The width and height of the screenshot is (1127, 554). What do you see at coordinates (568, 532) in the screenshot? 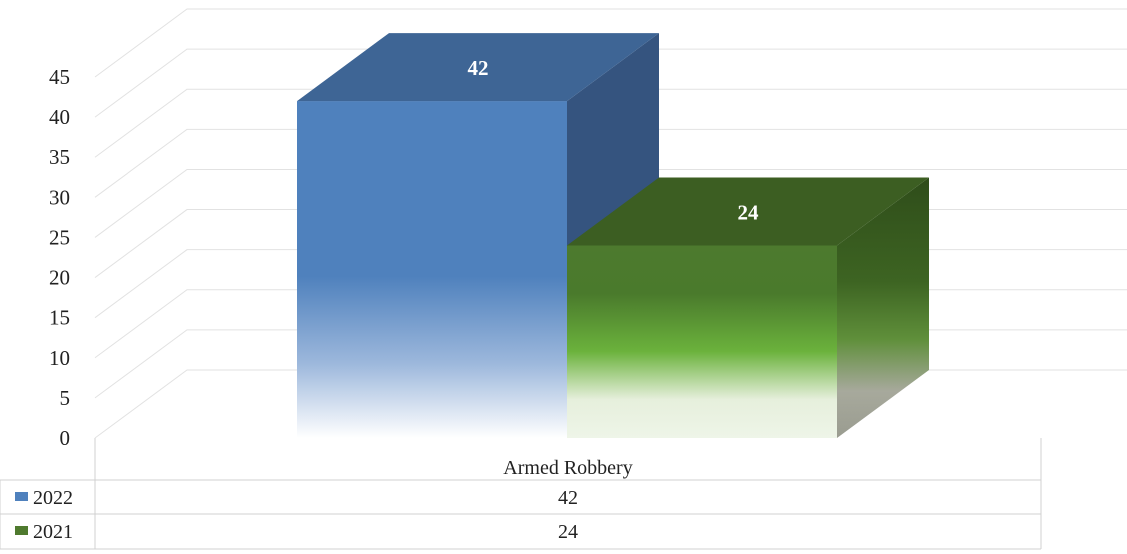
I see `table-cell-value: 24` at bounding box center [568, 532].